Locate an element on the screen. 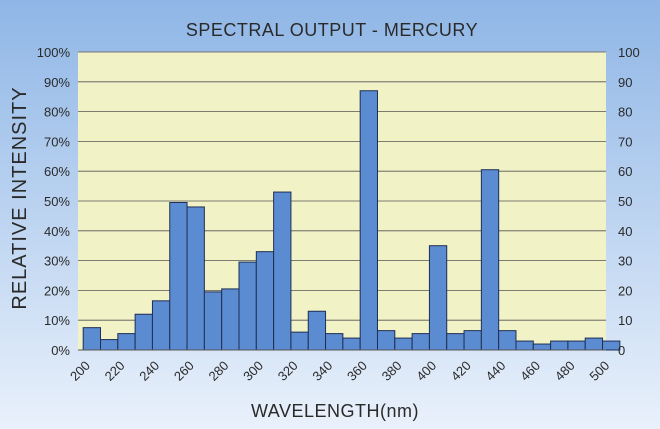  y-tick-label-left: 10% is located at coordinates (57, 320).